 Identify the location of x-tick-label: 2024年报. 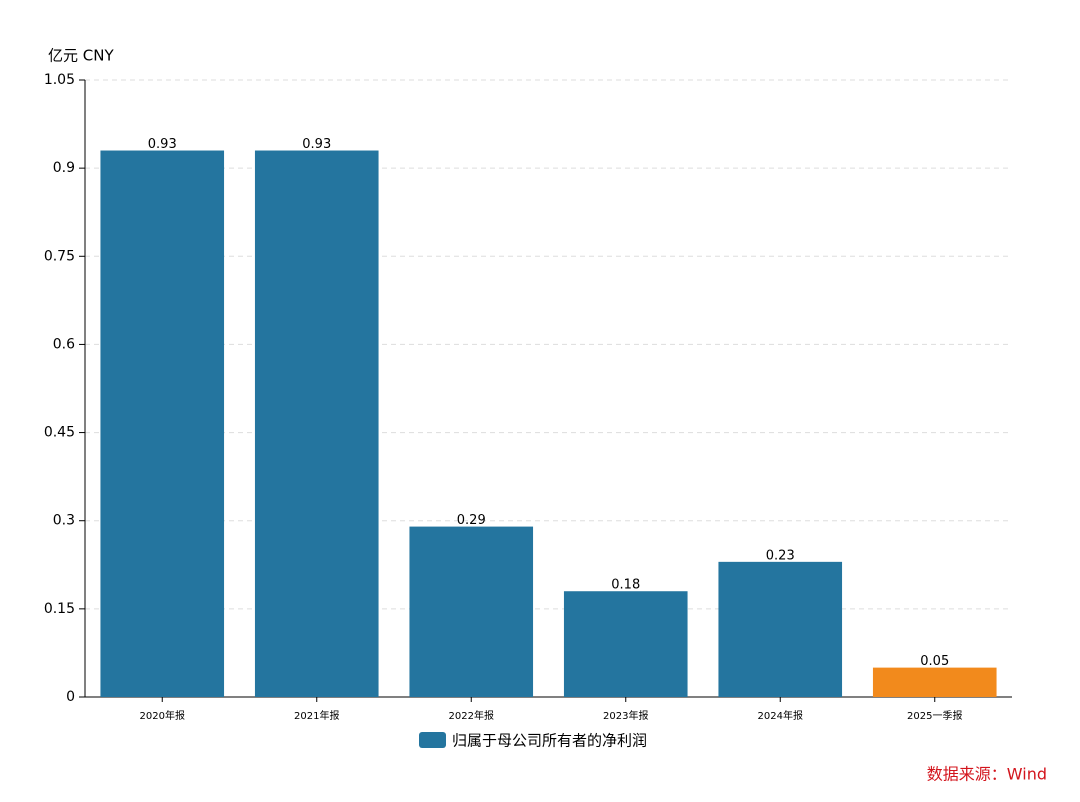
(780, 715).